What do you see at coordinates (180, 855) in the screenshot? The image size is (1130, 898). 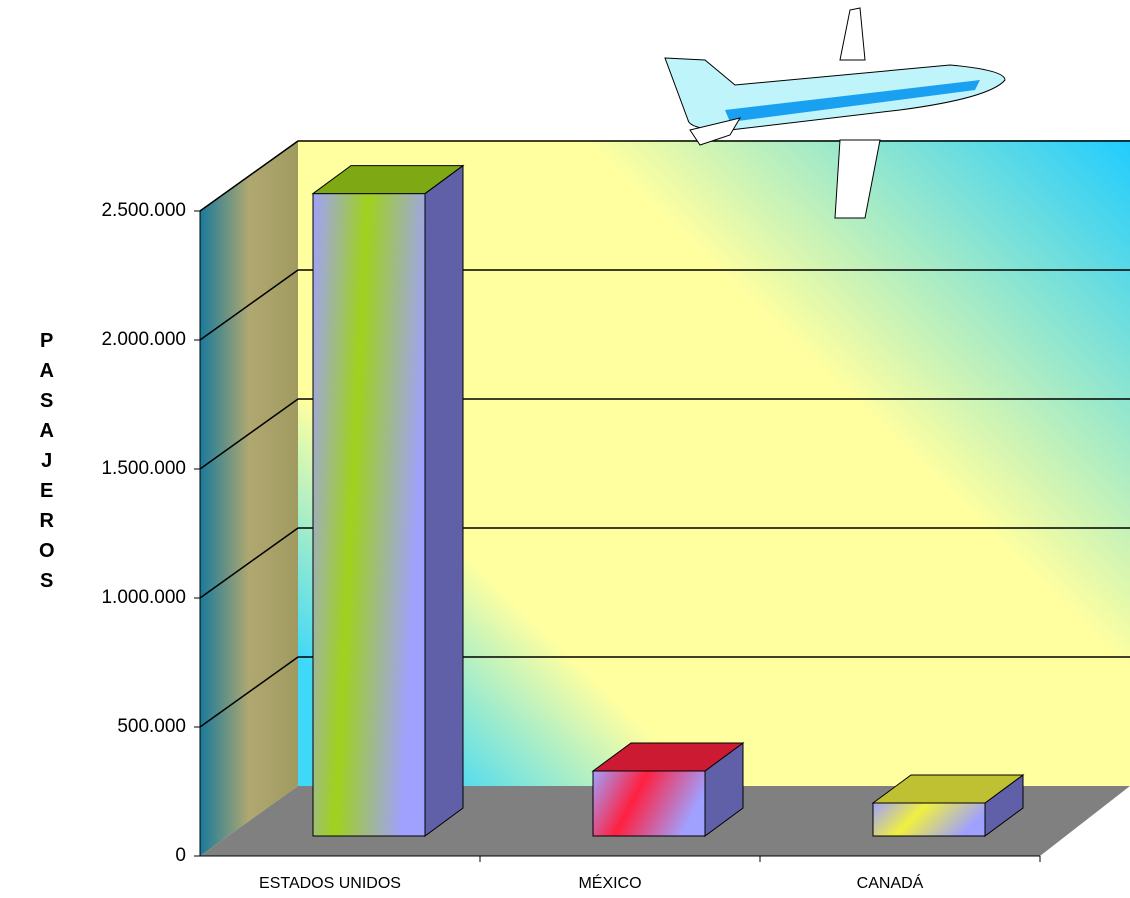 I see `y-tick-label: 0` at bounding box center [180, 855].